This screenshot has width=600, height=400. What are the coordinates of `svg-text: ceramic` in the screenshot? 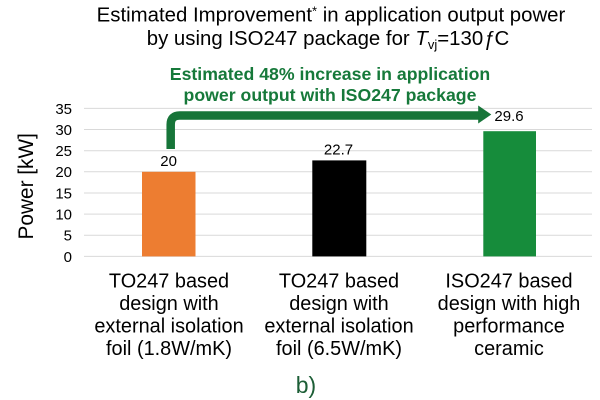 It's located at (509, 349).